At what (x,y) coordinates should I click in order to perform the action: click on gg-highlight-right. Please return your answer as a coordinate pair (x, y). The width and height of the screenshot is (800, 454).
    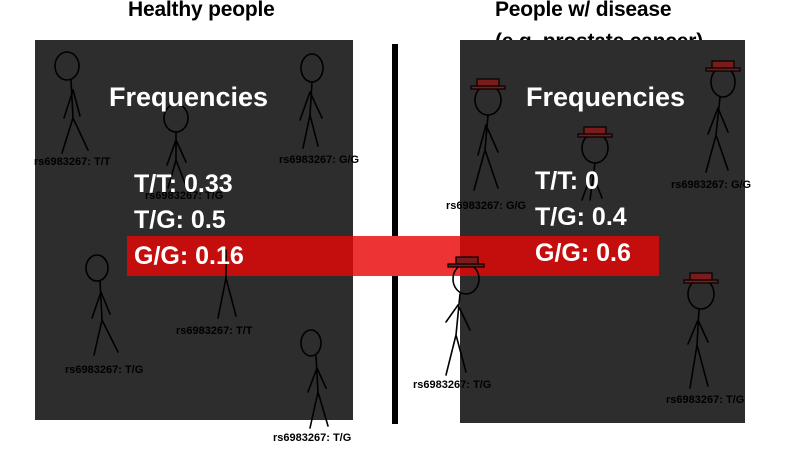
    Looking at the image, I should click on (559, 256).